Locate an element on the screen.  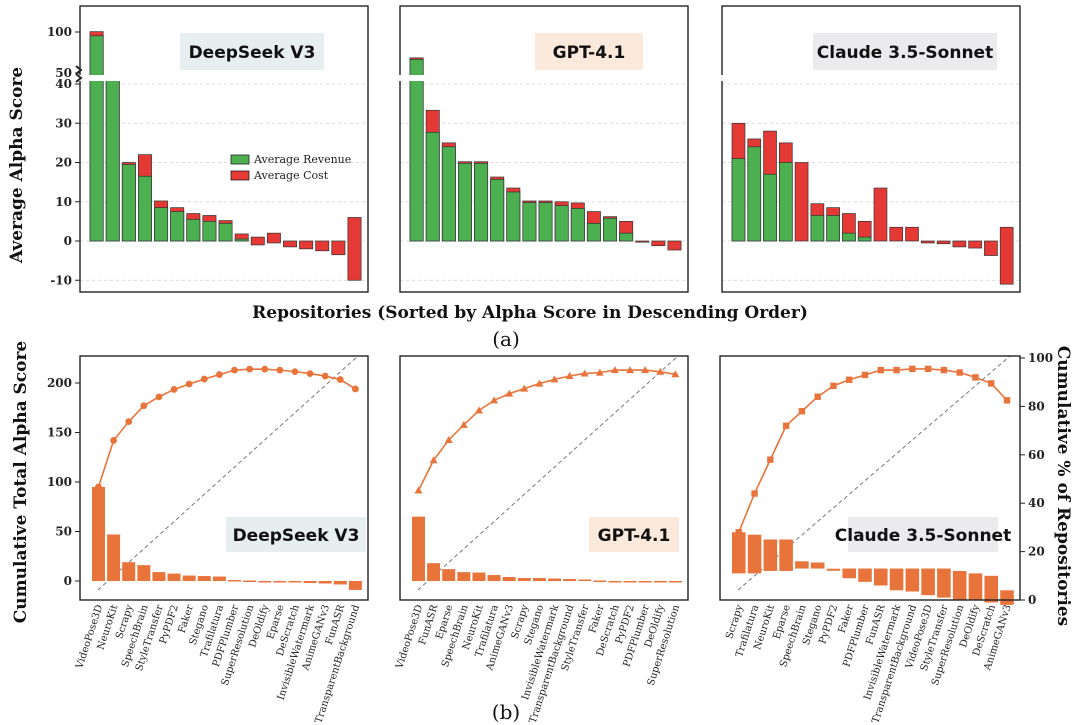
chart-title: DeepSeek V3 is located at coordinates (296, 536).